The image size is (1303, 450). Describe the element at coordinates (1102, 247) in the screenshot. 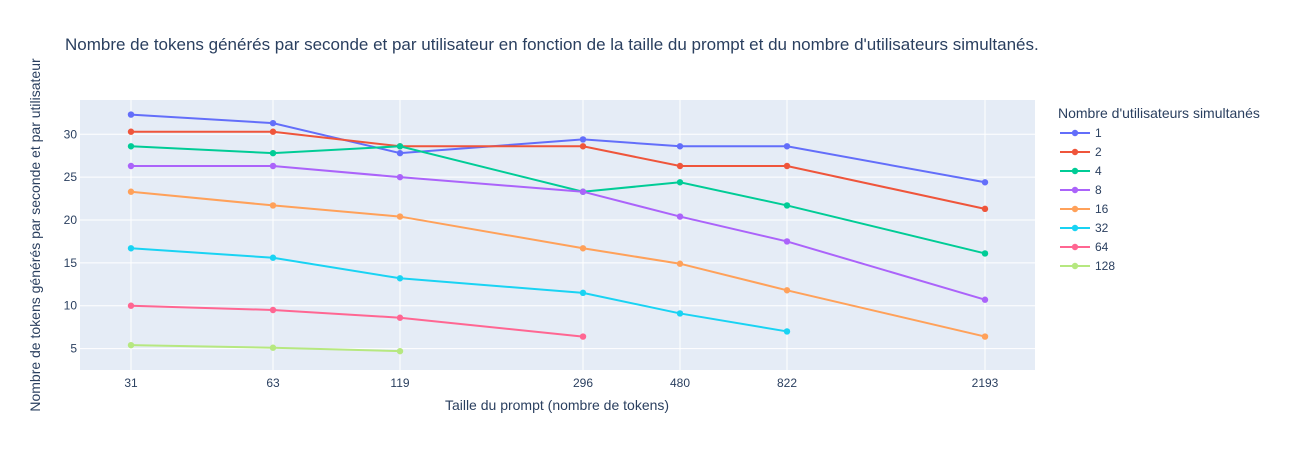

I see `legend-label: 64` at that location.